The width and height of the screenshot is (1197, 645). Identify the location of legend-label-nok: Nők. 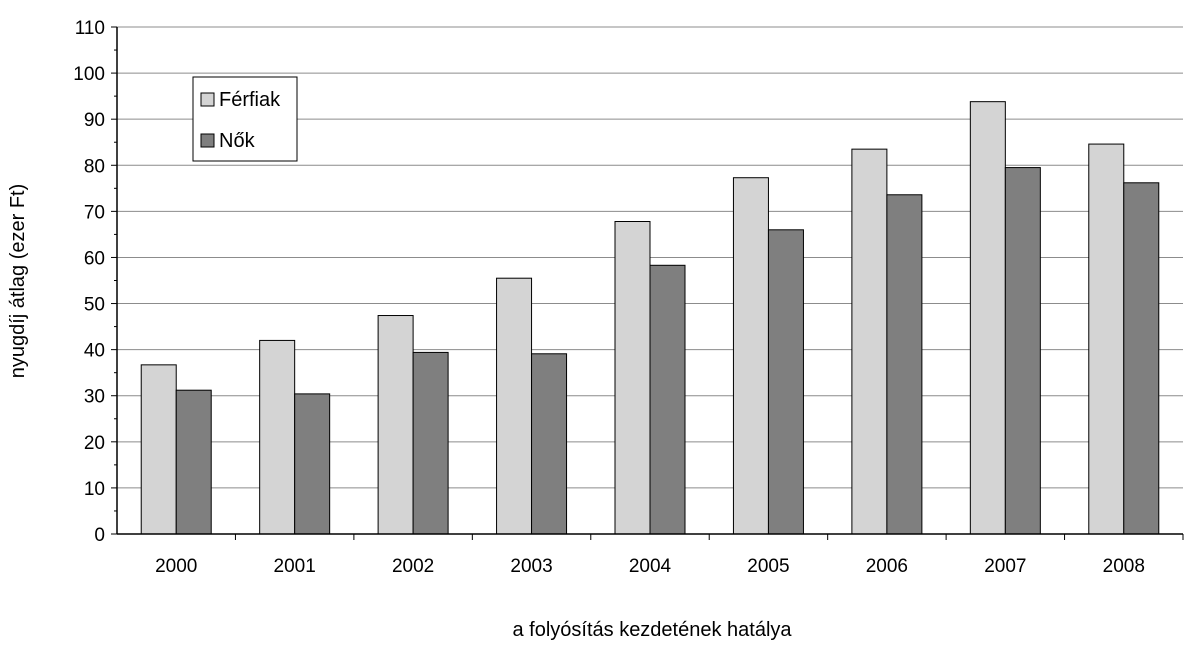
(237, 141).